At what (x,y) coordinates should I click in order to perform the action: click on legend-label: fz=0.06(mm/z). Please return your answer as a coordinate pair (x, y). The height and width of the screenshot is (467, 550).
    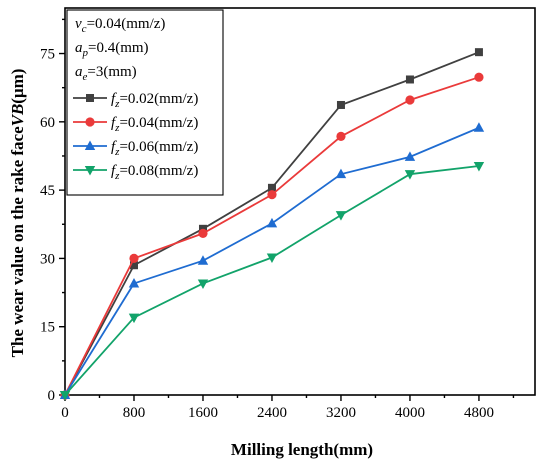
    Looking at the image, I should click on (154, 148).